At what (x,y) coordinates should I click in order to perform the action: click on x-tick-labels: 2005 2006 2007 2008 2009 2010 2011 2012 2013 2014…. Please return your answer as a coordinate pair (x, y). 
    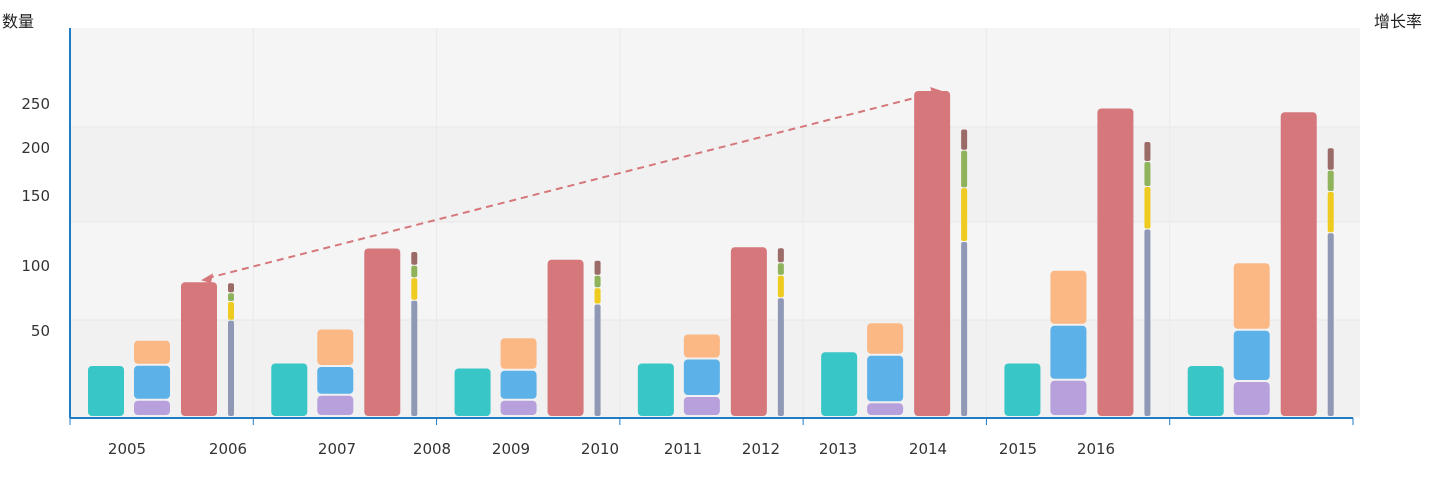
    Looking at the image, I should click on (611, 449).